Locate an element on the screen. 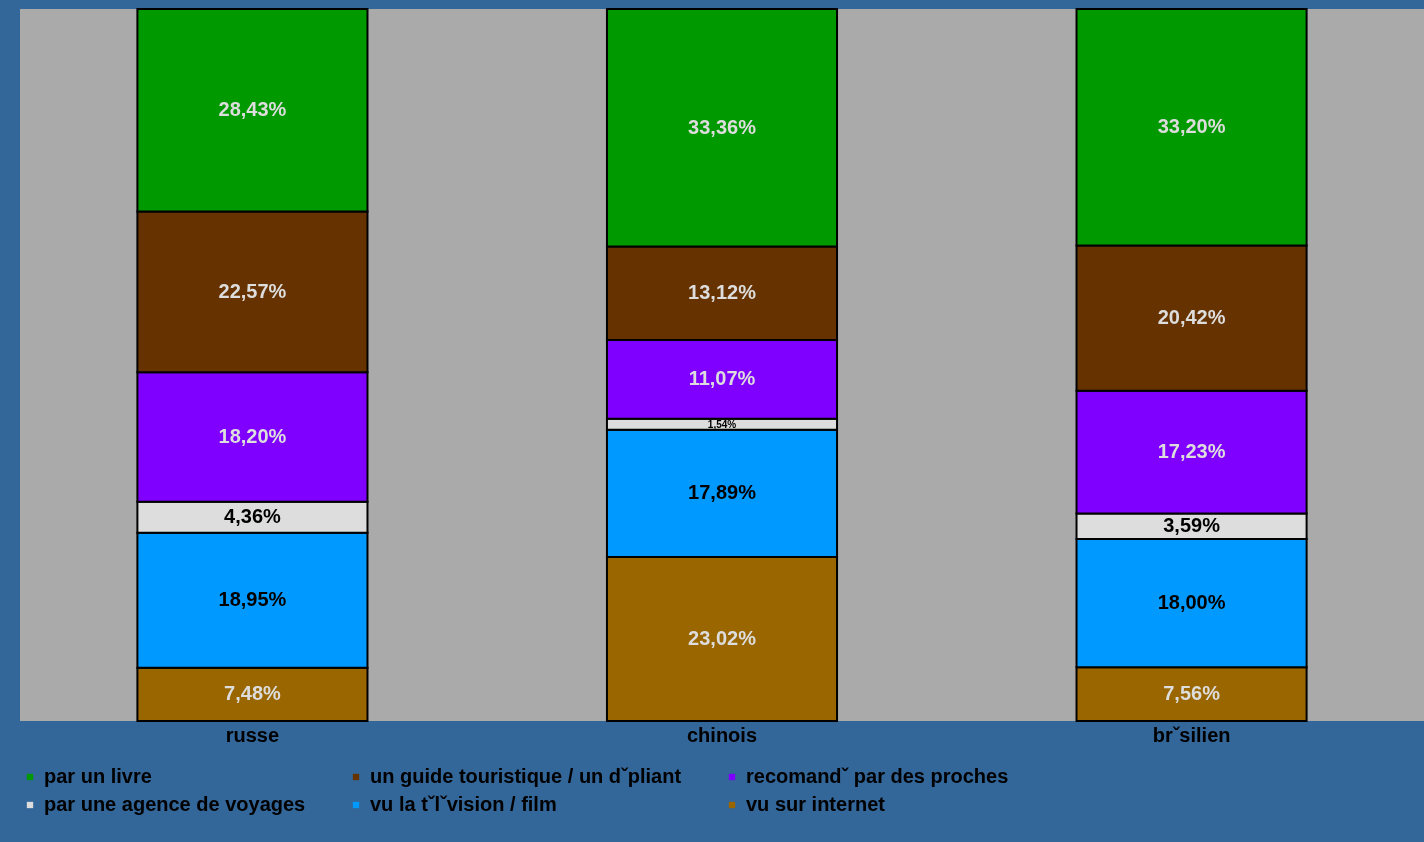 The image size is (1424, 842). x-tick-label: russe is located at coordinates (252, 734).